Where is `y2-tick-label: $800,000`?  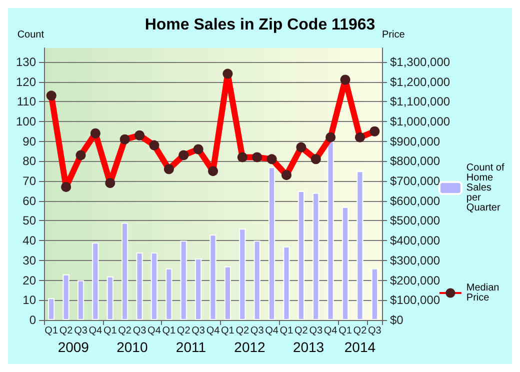 y2-tick-label: $800,000 is located at coordinates (415, 161).